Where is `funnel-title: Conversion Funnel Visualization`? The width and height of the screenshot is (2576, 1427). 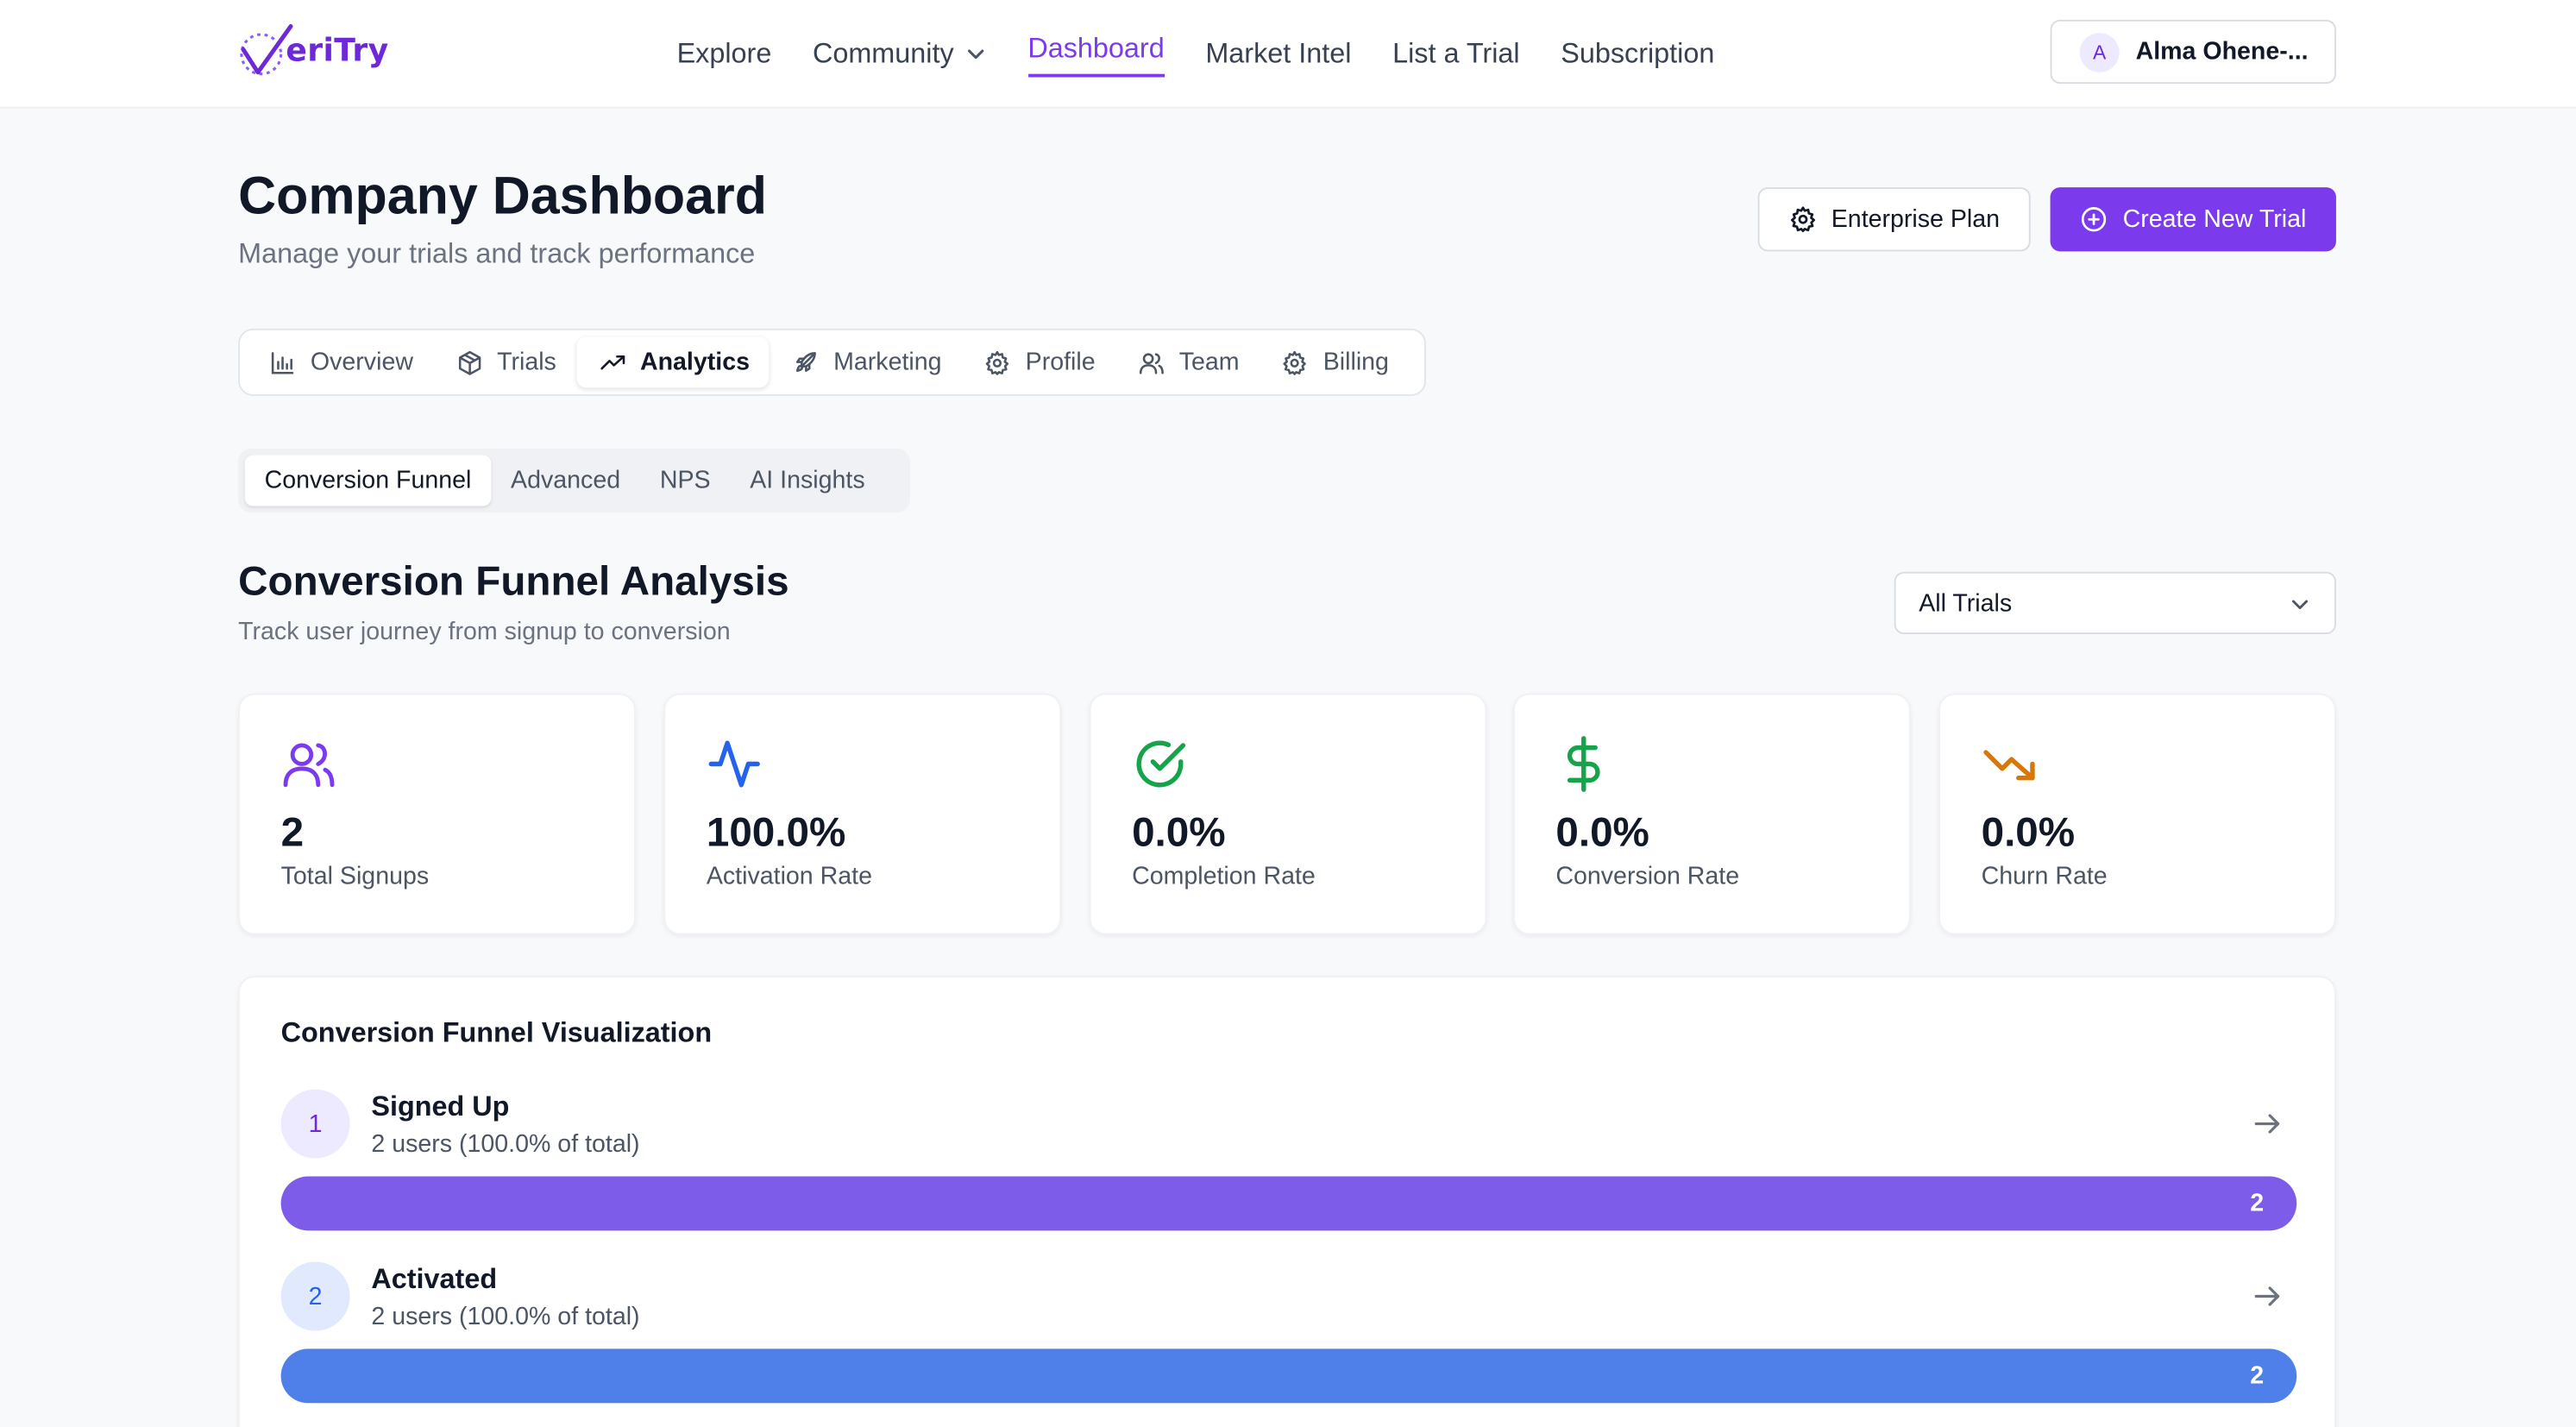 funnel-title: Conversion Funnel Visualization is located at coordinates (496, 1032).